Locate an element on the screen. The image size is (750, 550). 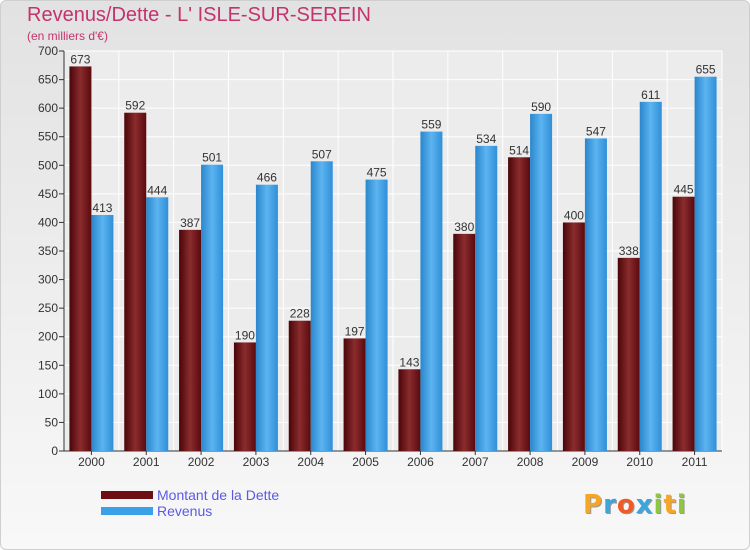
logo-letter: t is located at coordinates (670, 505).